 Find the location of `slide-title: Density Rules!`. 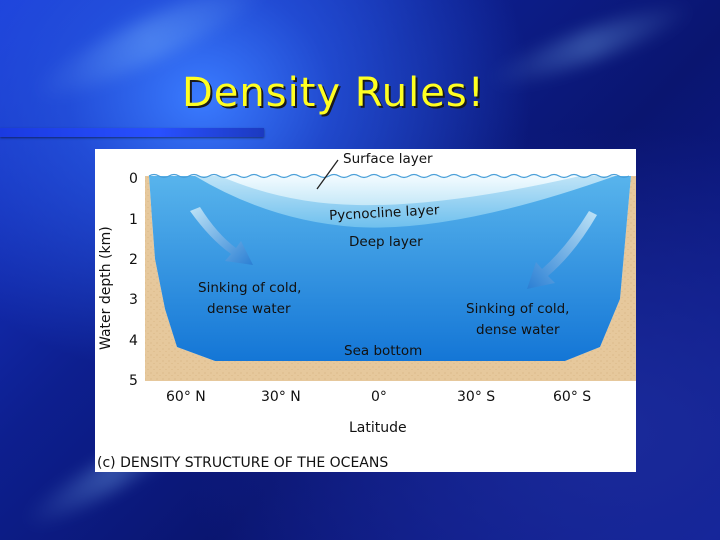

slide-title: Density Rules! is located at coordinates (333, 93).